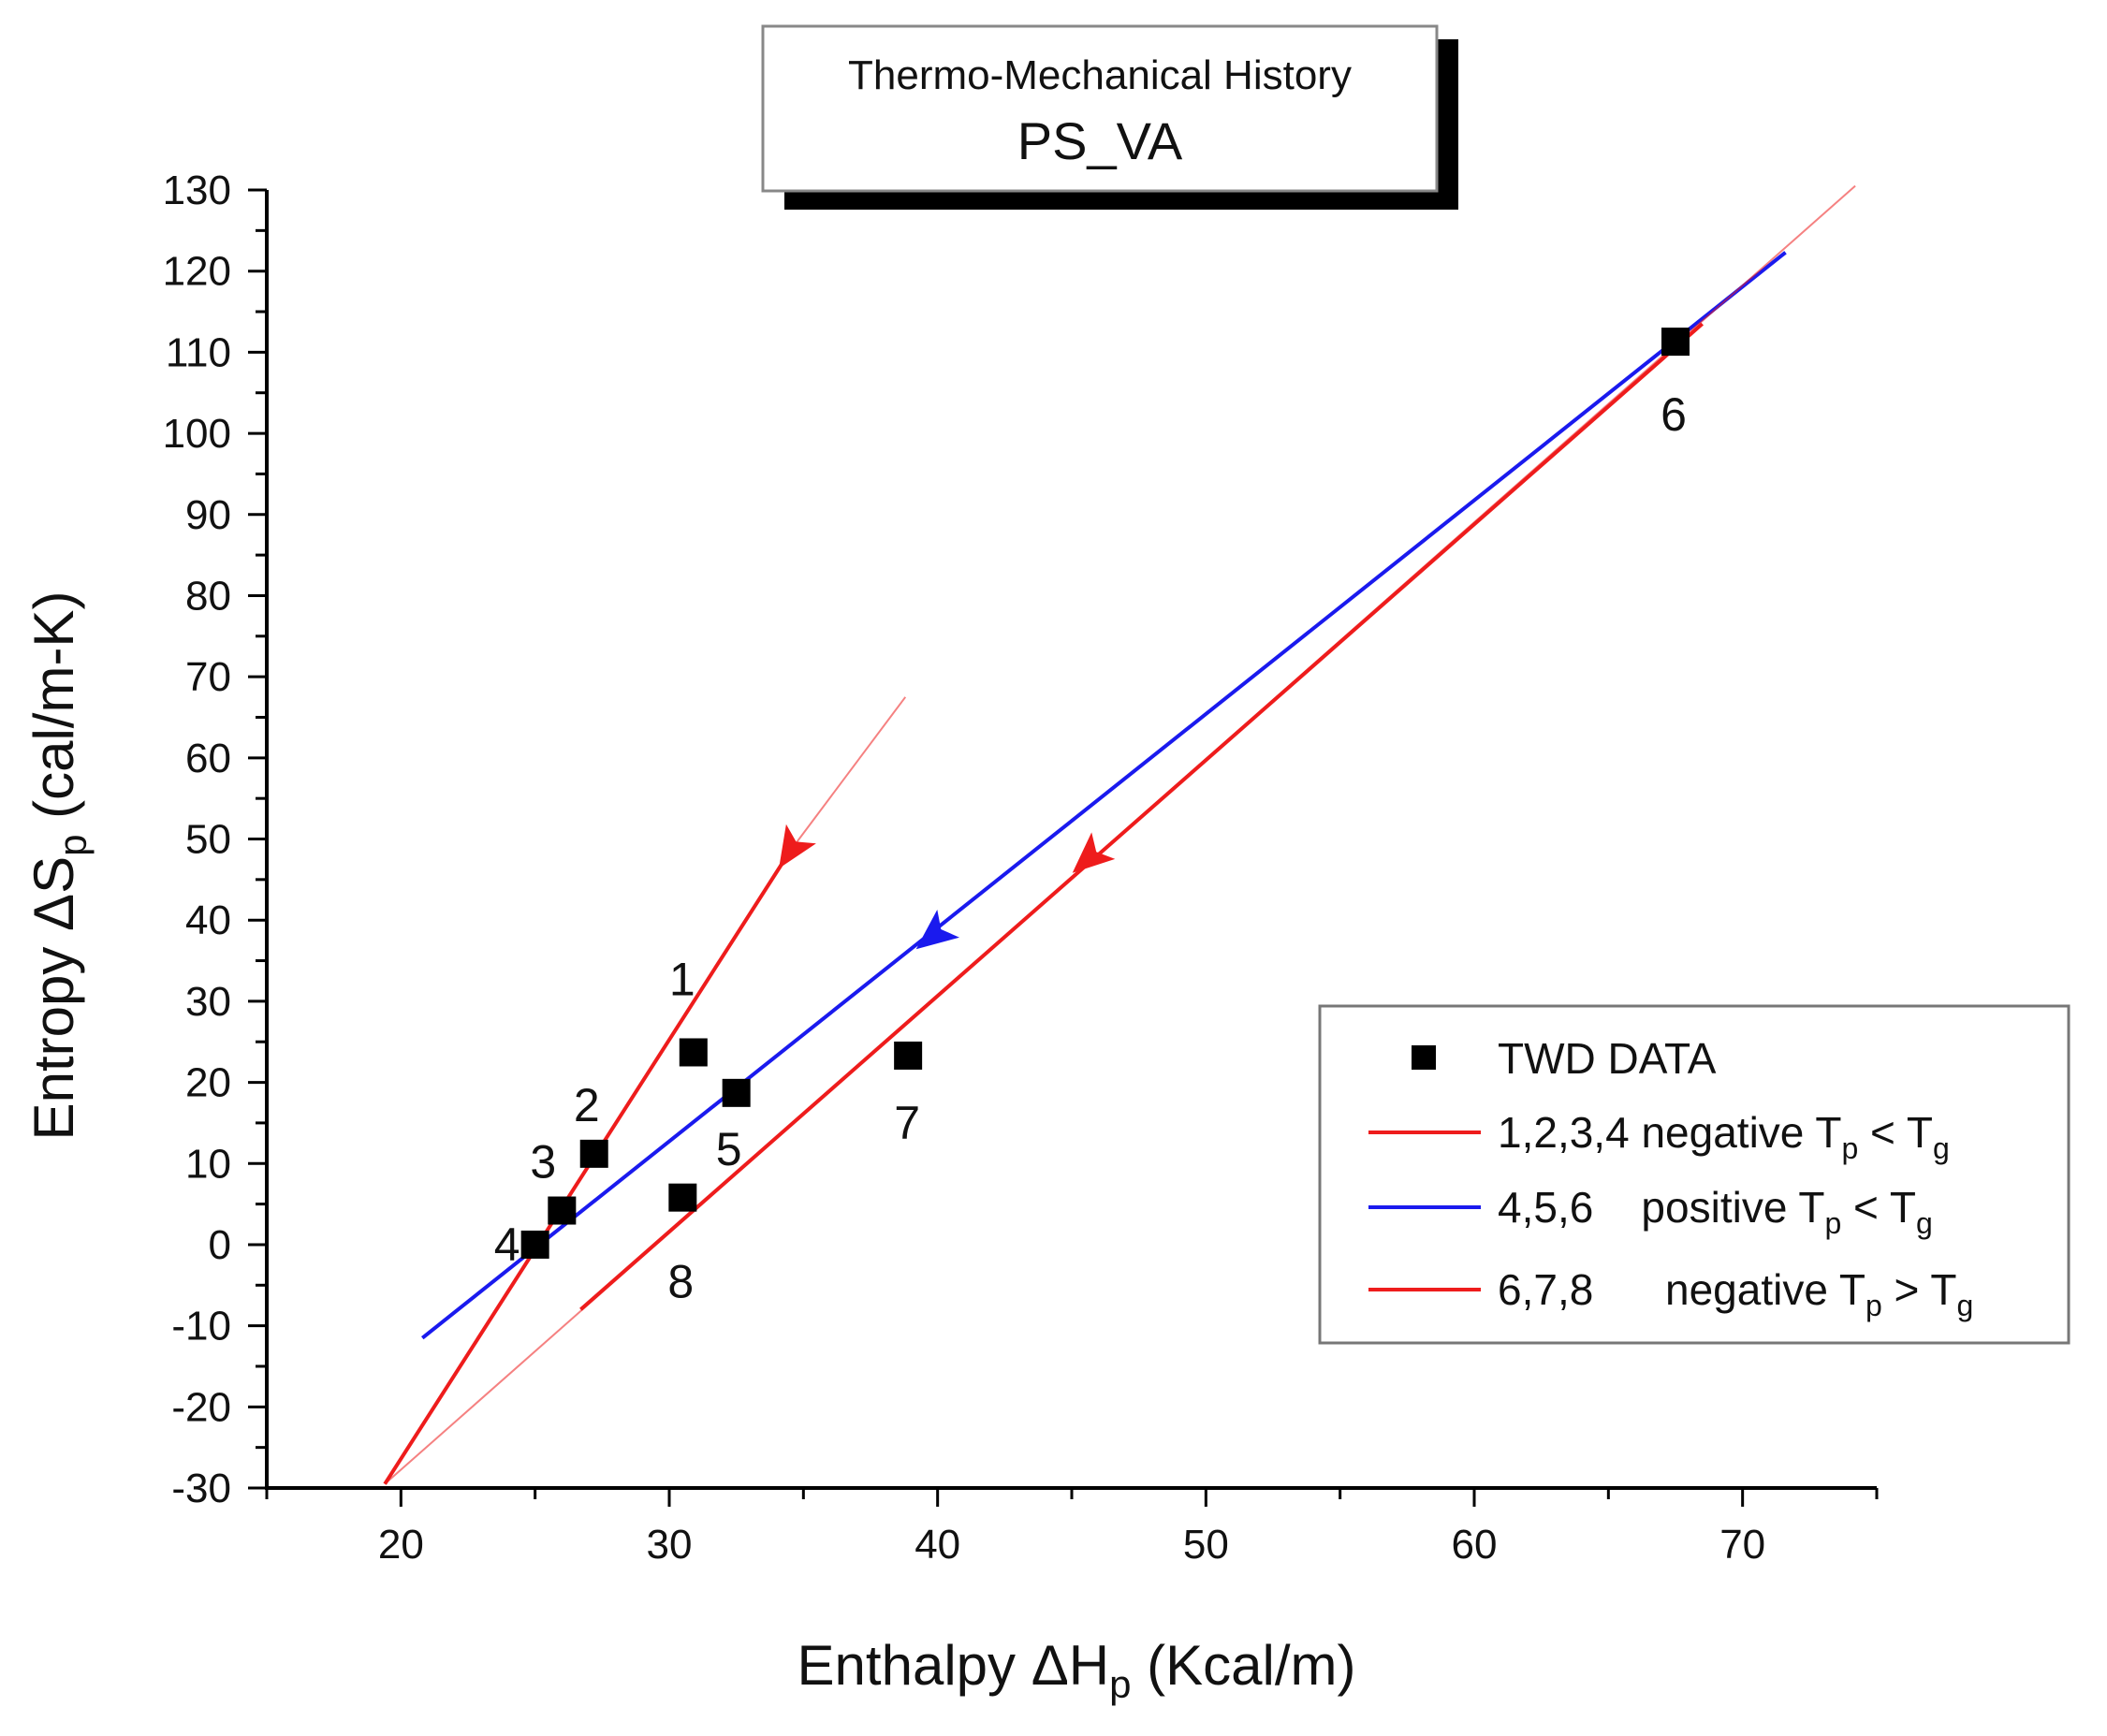 This screenshot has height=1736, width=2107. Describe the element at coordinates (1100, 140) in the screenshot. I see `chart-subtitle: PS_VA` at that location.